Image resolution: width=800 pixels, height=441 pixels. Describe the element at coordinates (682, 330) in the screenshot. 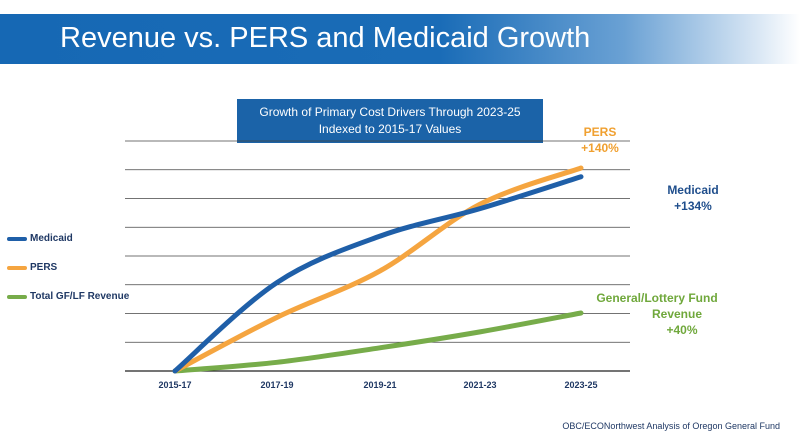

I see `callout-revenue-line-3: +40%` at that location.